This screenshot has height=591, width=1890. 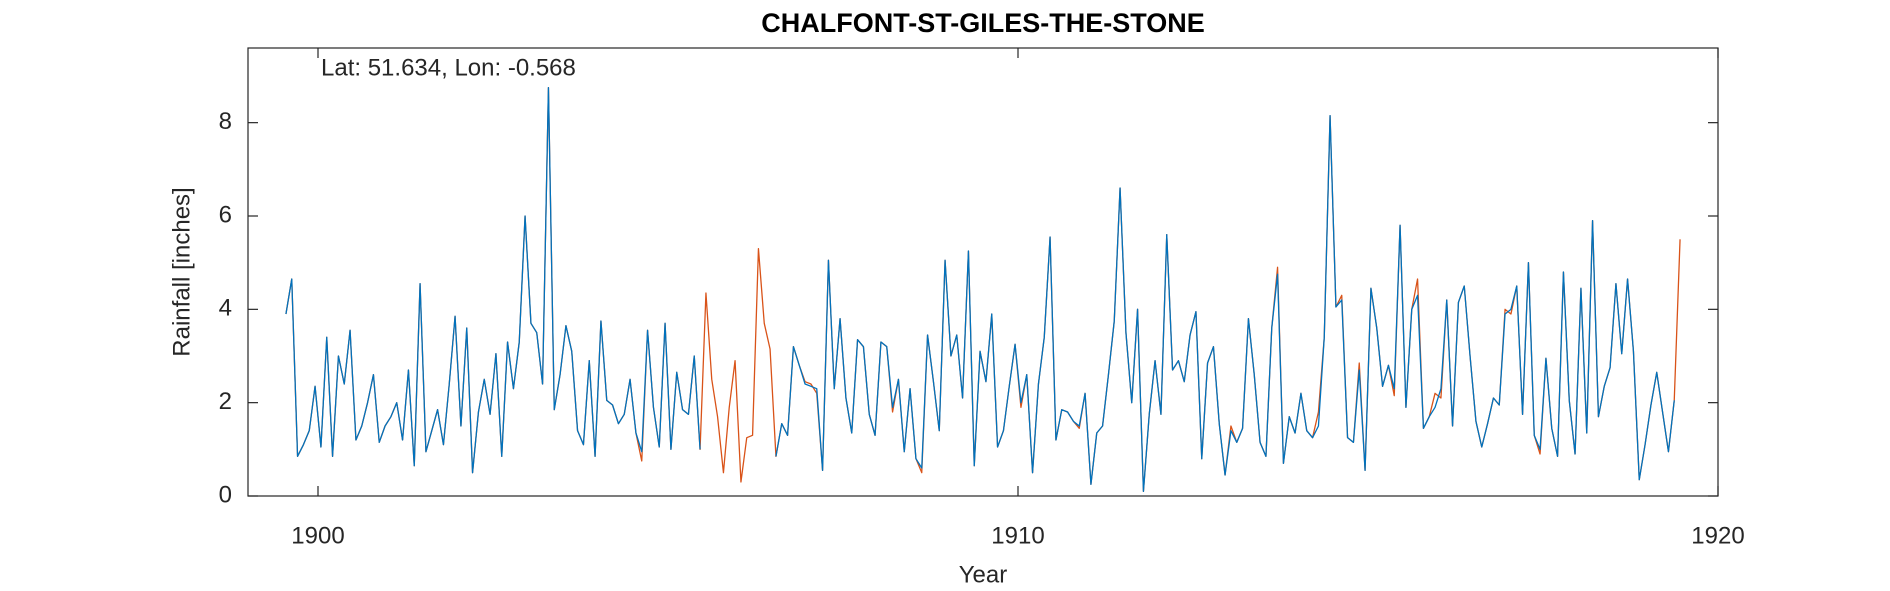 I want to click on y-tick-label: 4, so click(x=225, y=308).